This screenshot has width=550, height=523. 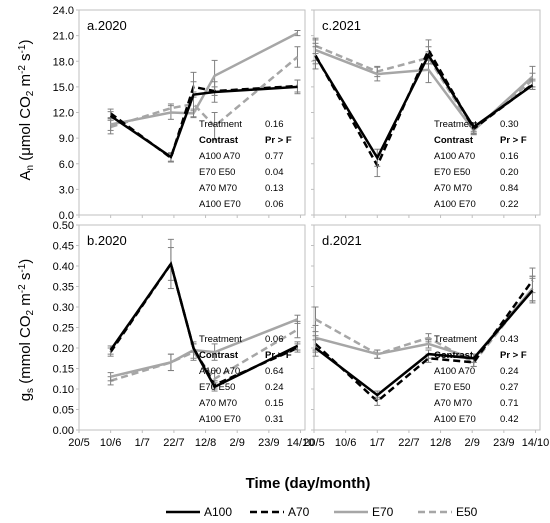 What do you see at coordinates (342, 240) in the screenshot?
I see `panel-label: d.2021` at bounding box center [342, 240].